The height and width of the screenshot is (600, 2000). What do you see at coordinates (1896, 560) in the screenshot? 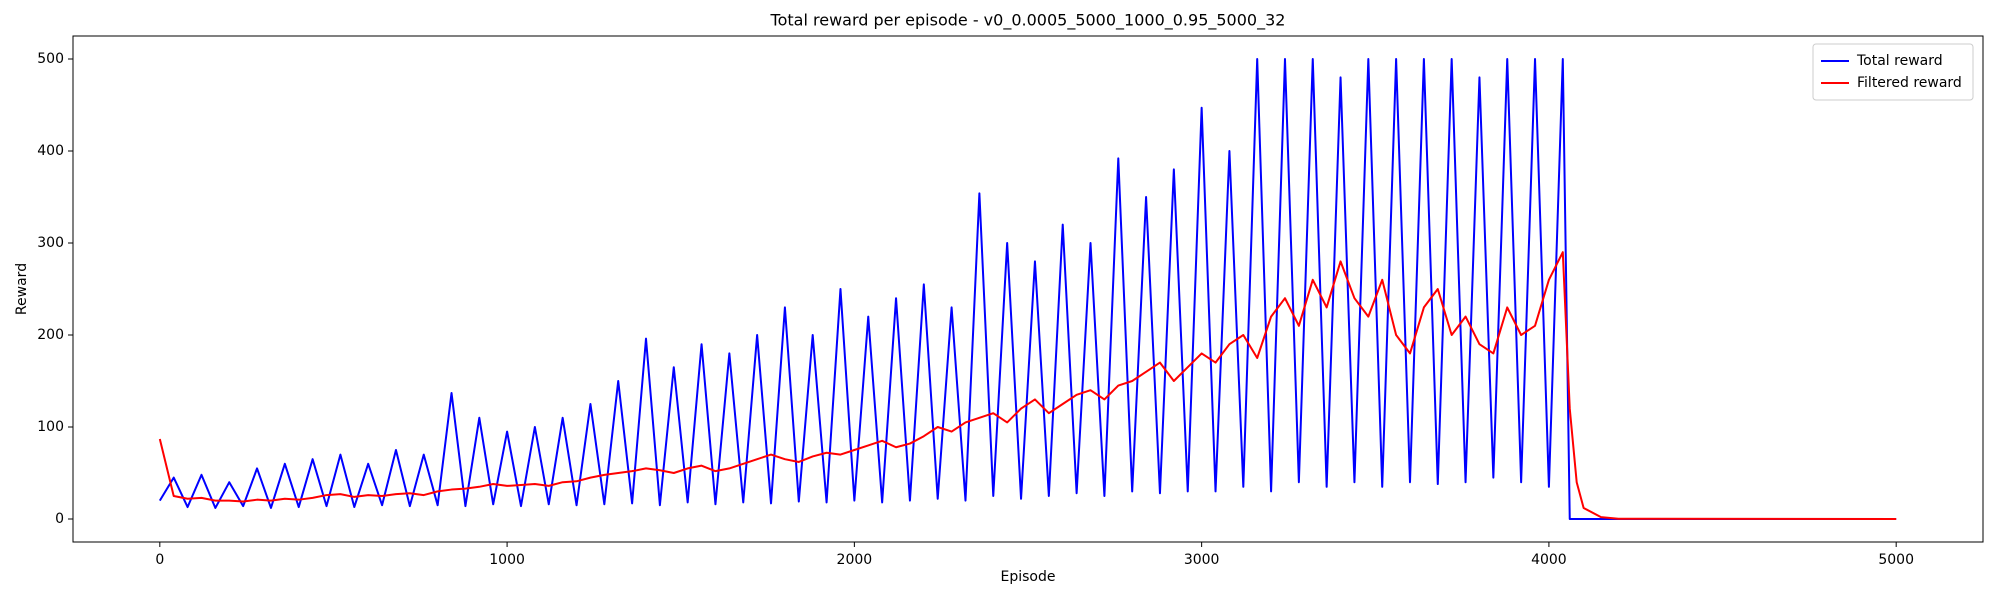
I see `x-tick-label: 5000` at bounding box center [1896, 560].